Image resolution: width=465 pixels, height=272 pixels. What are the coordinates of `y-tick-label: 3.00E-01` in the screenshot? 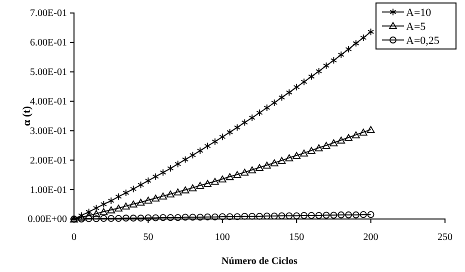 It's located at (48, 131).